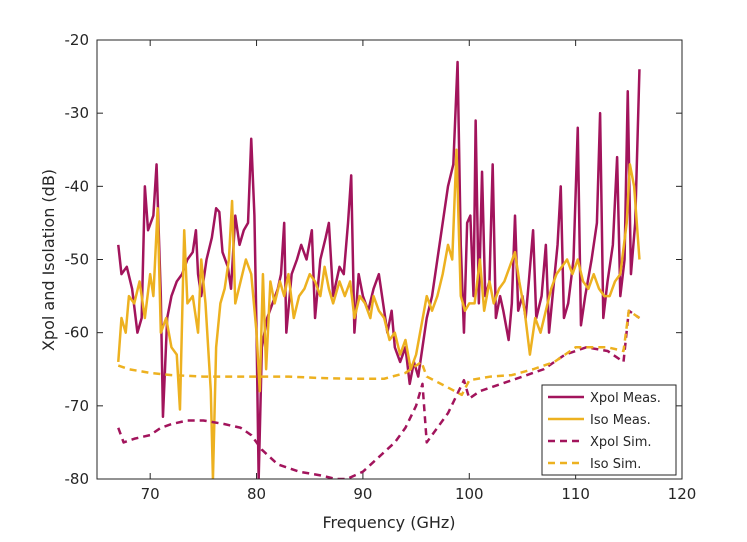 This screenshot has height=542, width=747. What do you see at coordinates (615, 464) in the screenshot?
I see `legend-label: Iso Sim.` at bounding box center [615, 464].